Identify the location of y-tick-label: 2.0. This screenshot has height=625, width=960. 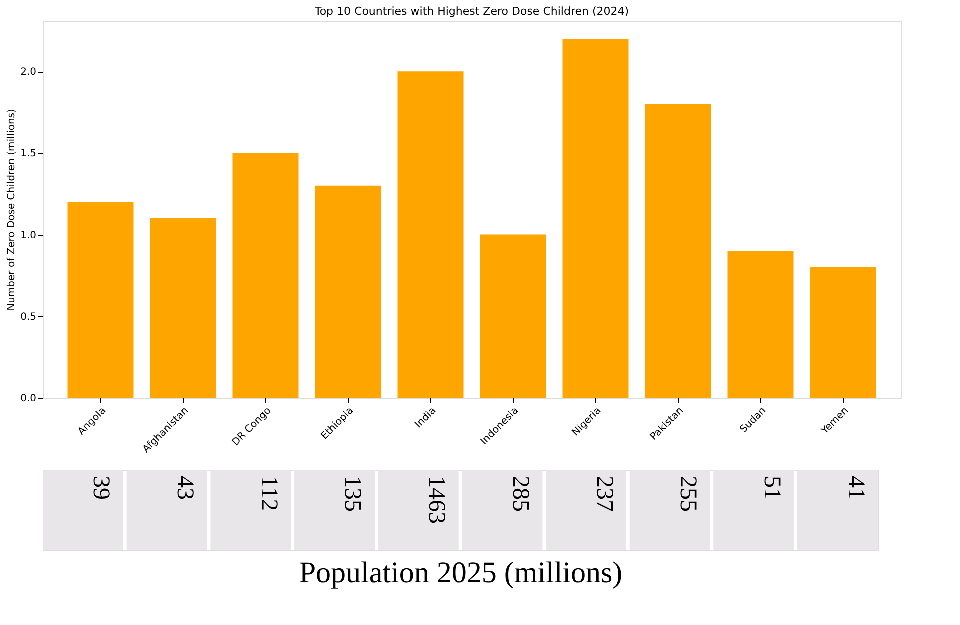
(28, 72).